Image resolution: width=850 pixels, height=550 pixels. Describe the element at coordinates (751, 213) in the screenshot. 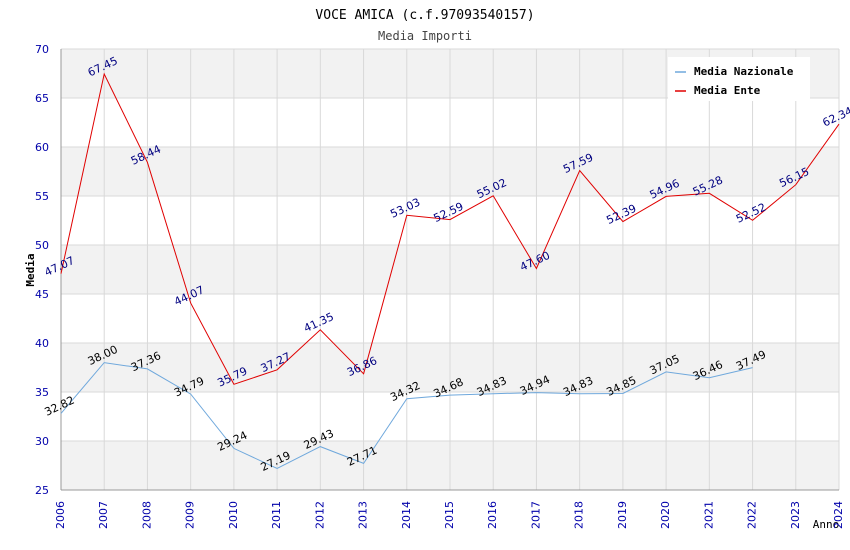

I see `data-label-media-ente: 52.52` at that location.